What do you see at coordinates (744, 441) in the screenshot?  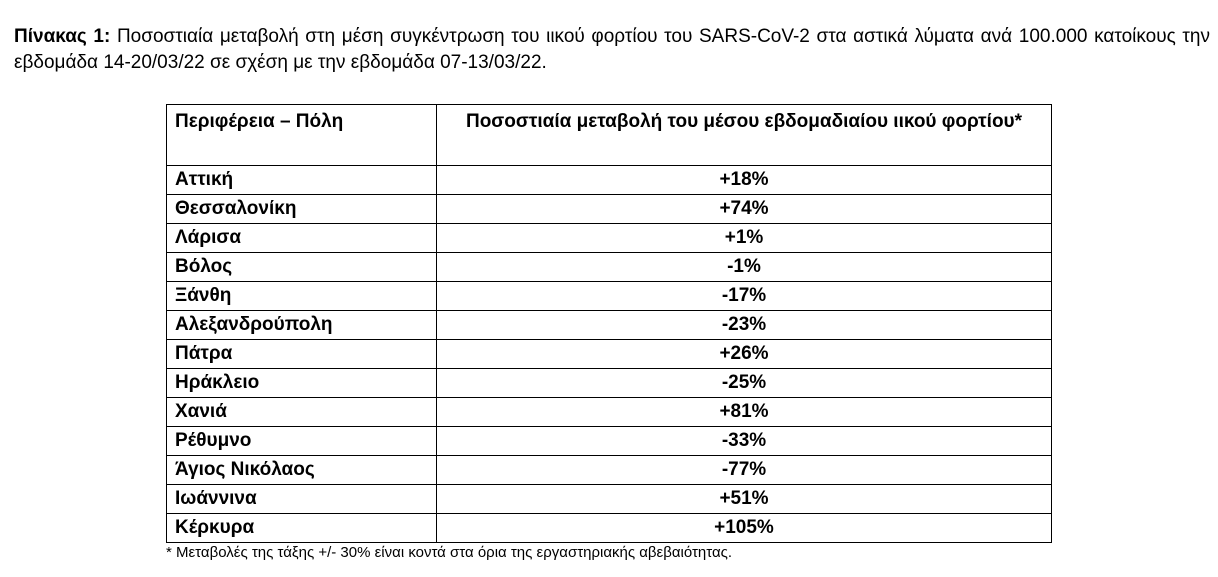 I see `cell-change: -33%` at bounding box center [744, 441].